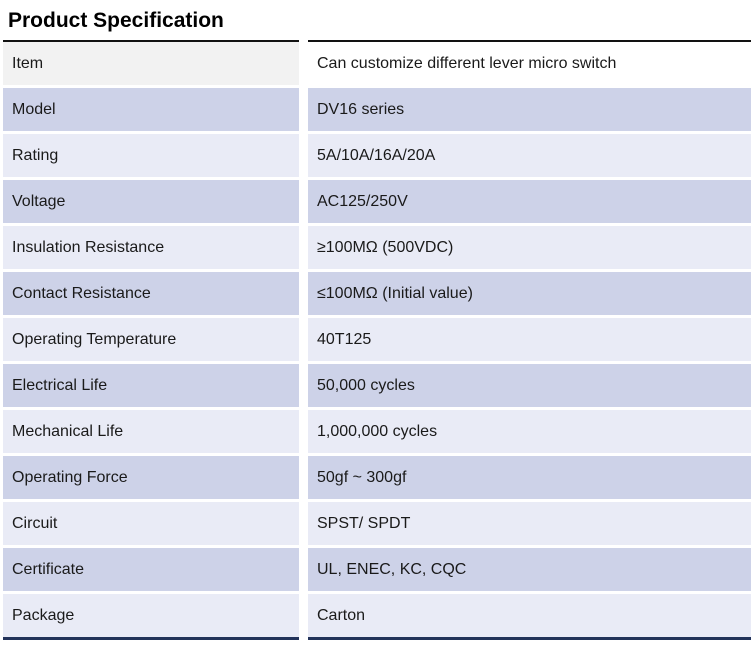 The width and height of the screenshot is (754, 653). I want to click on spec-label-cell: Voltage, so click(151, 201).